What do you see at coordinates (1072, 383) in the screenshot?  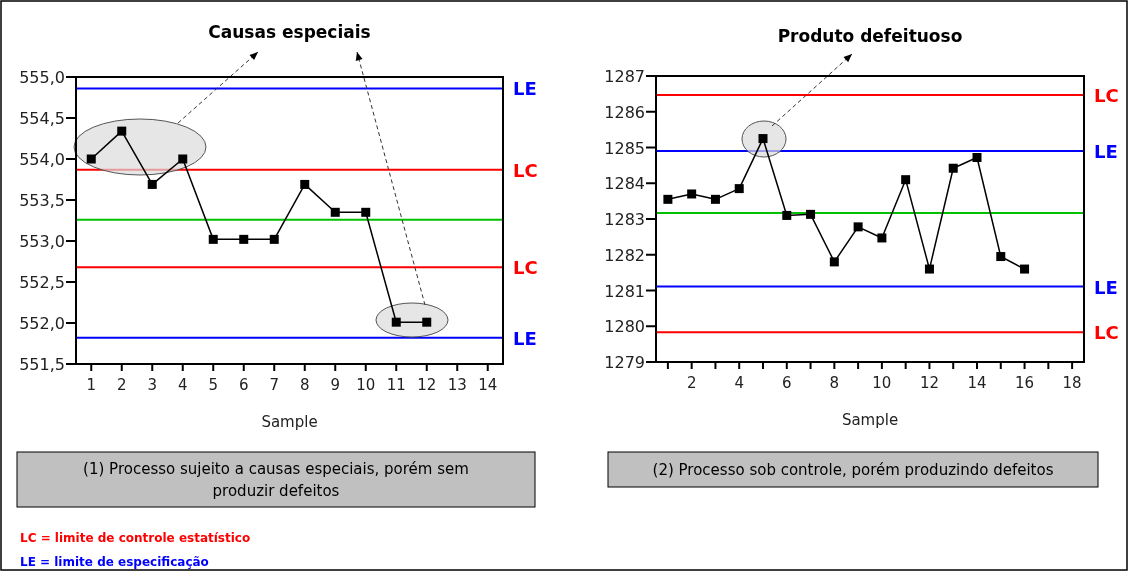 I see `x-tick-label: 18` at bounding box center [1072, 383].